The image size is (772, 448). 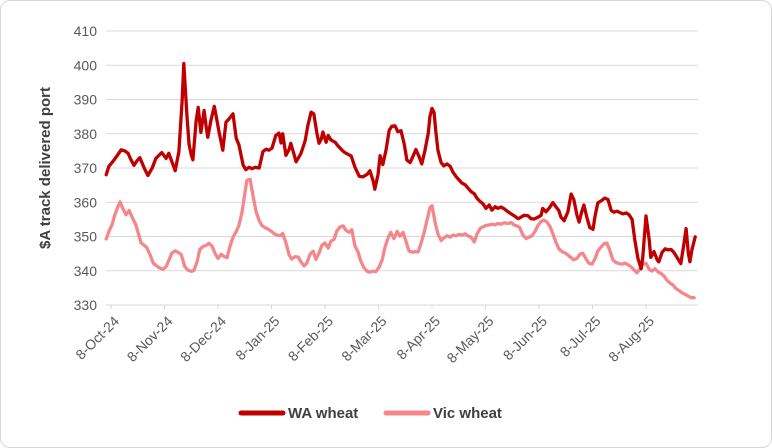 What do you see at coordinates (370, 413) in the screenshot?
I see `legend: WA wheat Vic wheat` at bounding box center [370, 413].